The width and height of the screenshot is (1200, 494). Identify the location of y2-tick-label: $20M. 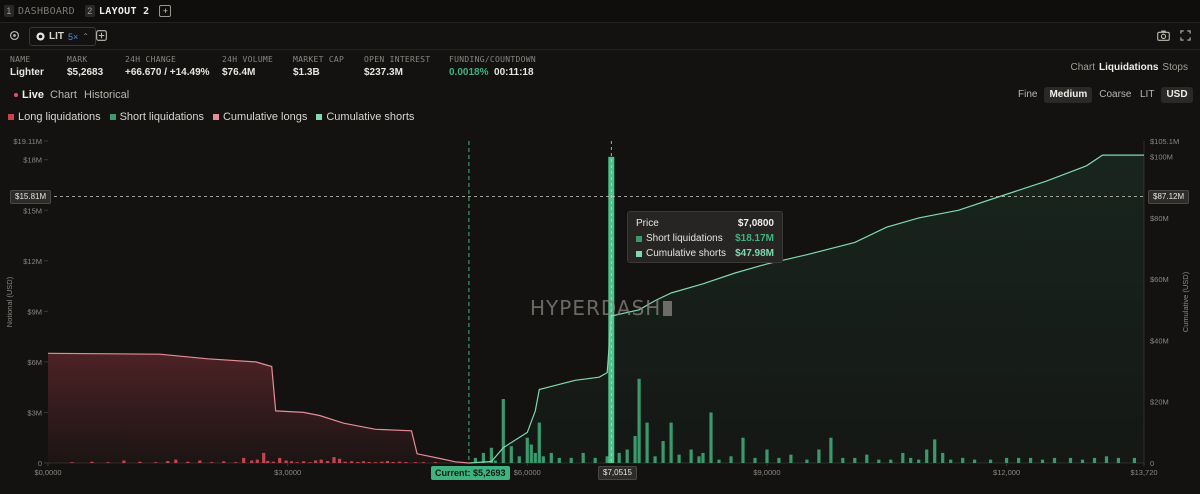
(1159, 402).